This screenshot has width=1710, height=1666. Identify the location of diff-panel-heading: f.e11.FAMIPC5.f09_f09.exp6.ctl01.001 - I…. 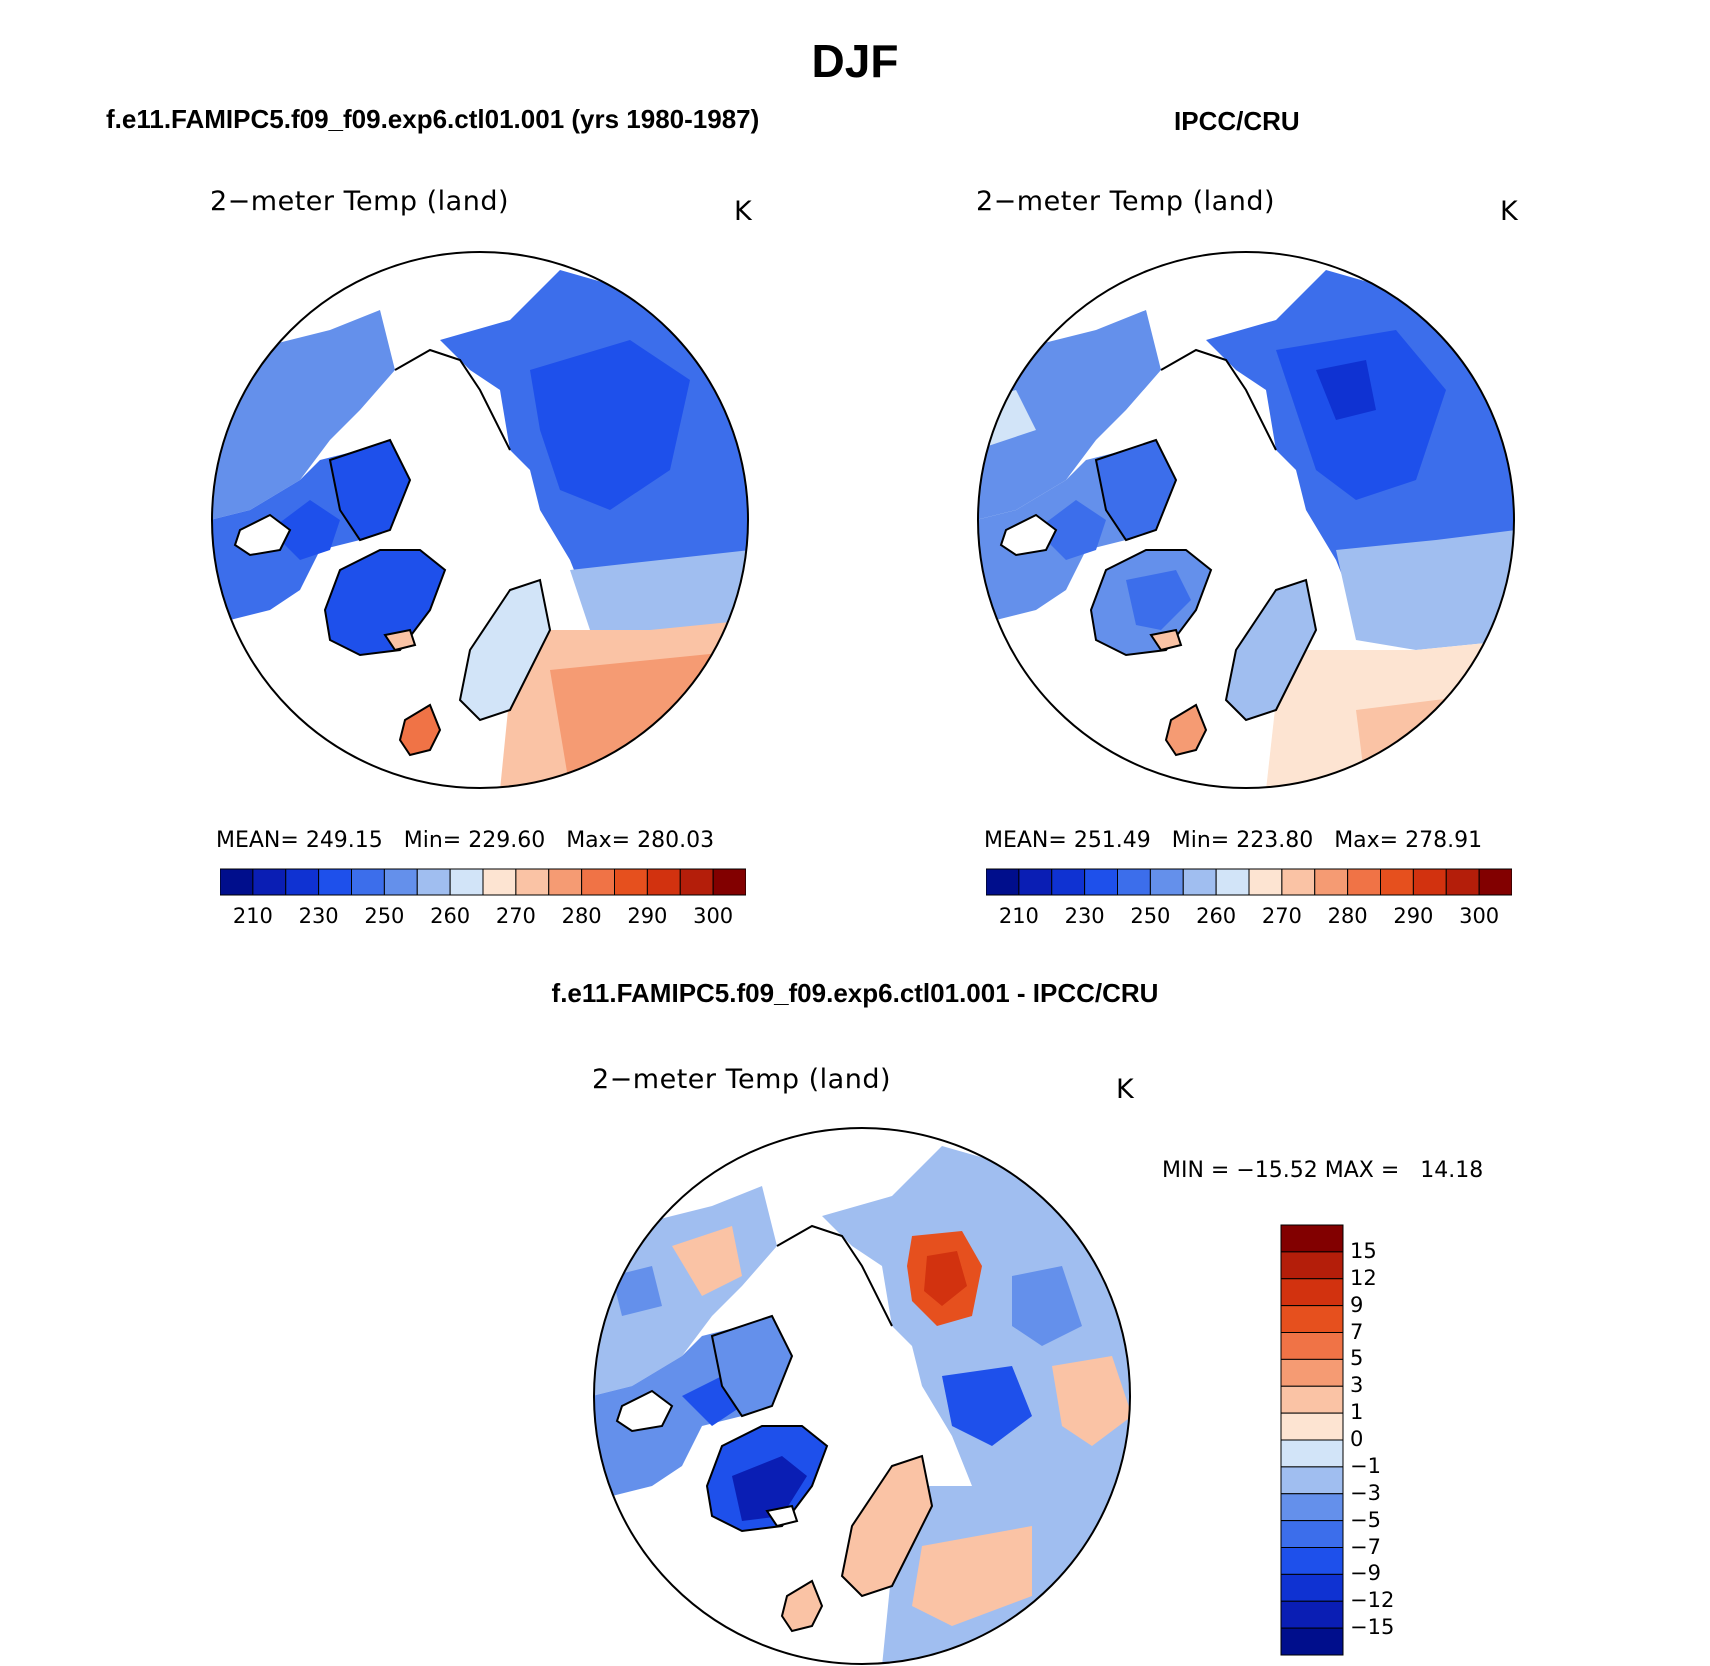
(855, 993).